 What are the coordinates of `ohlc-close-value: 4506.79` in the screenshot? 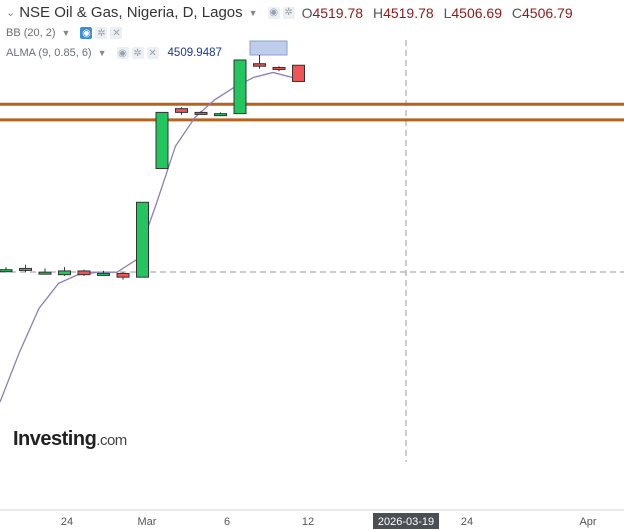 It's located at (547, 12).